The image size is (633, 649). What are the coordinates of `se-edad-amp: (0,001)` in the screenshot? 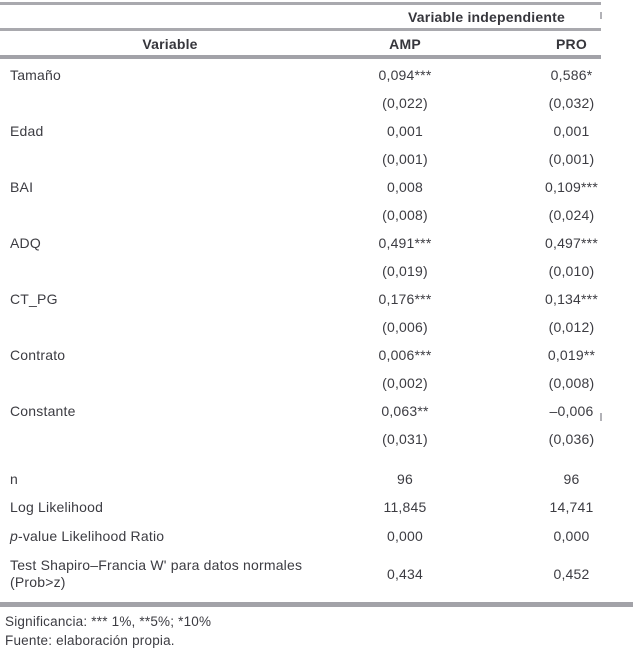 It's located at (405, 159).